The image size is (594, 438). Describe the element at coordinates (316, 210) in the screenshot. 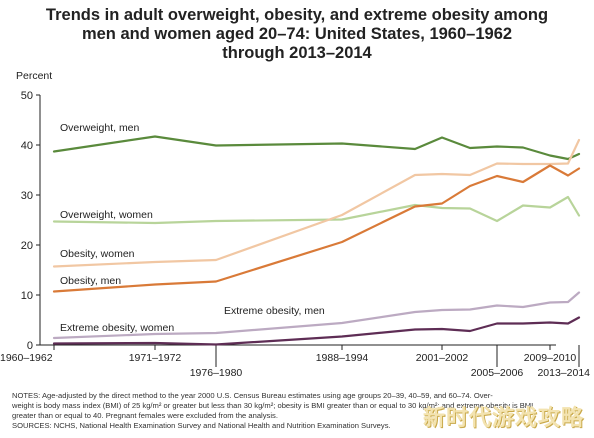

I see `series-line-overweight-women` at that location.